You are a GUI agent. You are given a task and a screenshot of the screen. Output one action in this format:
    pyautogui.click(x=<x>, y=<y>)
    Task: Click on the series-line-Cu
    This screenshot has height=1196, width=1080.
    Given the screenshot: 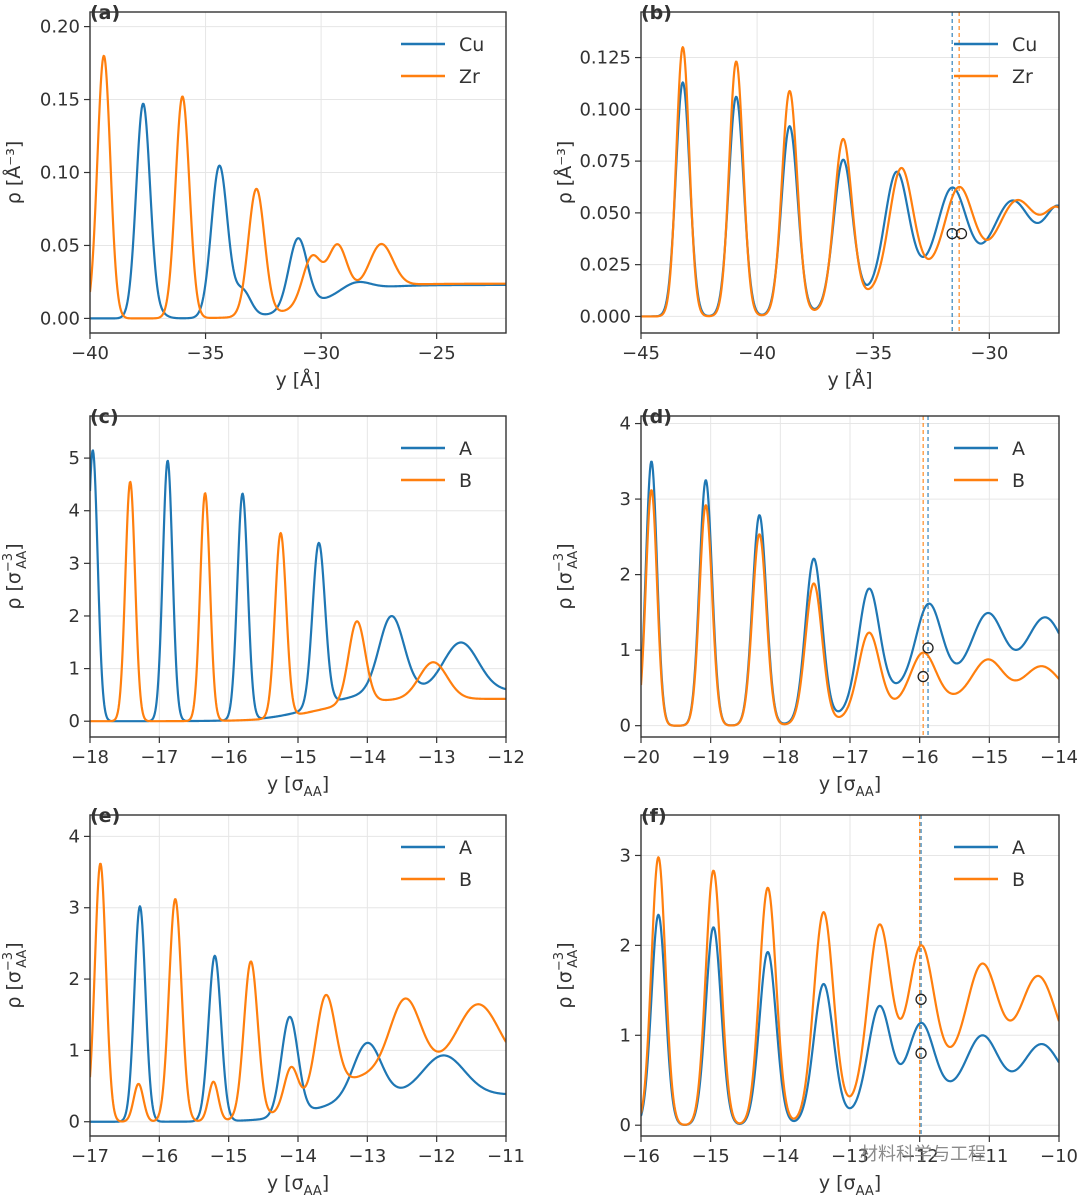 What is the action you would take?
    pyautogui.click(x=850, y=199)
    